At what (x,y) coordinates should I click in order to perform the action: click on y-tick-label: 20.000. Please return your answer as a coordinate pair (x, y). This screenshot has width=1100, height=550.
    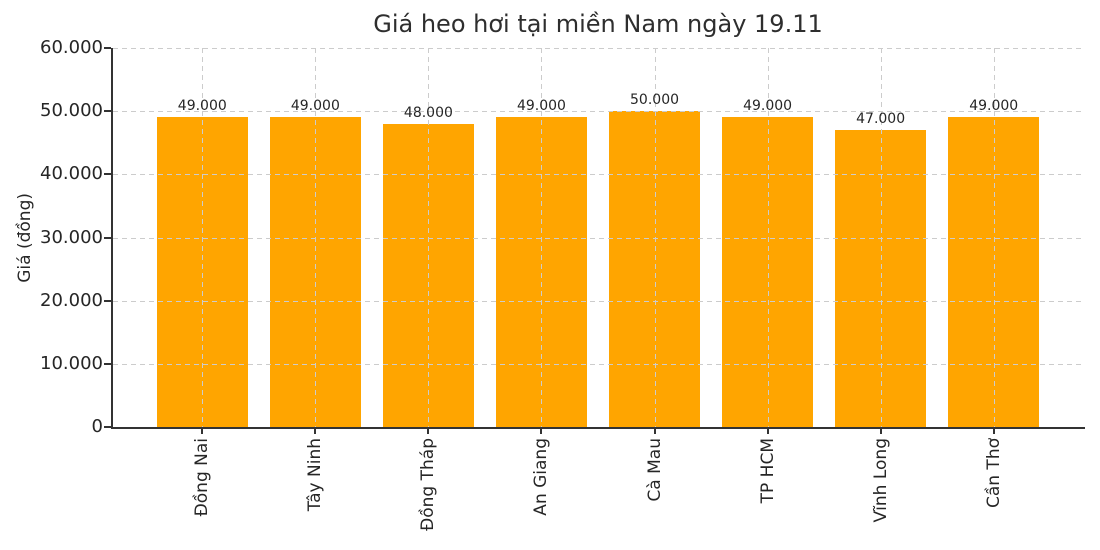
    Looking at the image, I should click on (71, 300).